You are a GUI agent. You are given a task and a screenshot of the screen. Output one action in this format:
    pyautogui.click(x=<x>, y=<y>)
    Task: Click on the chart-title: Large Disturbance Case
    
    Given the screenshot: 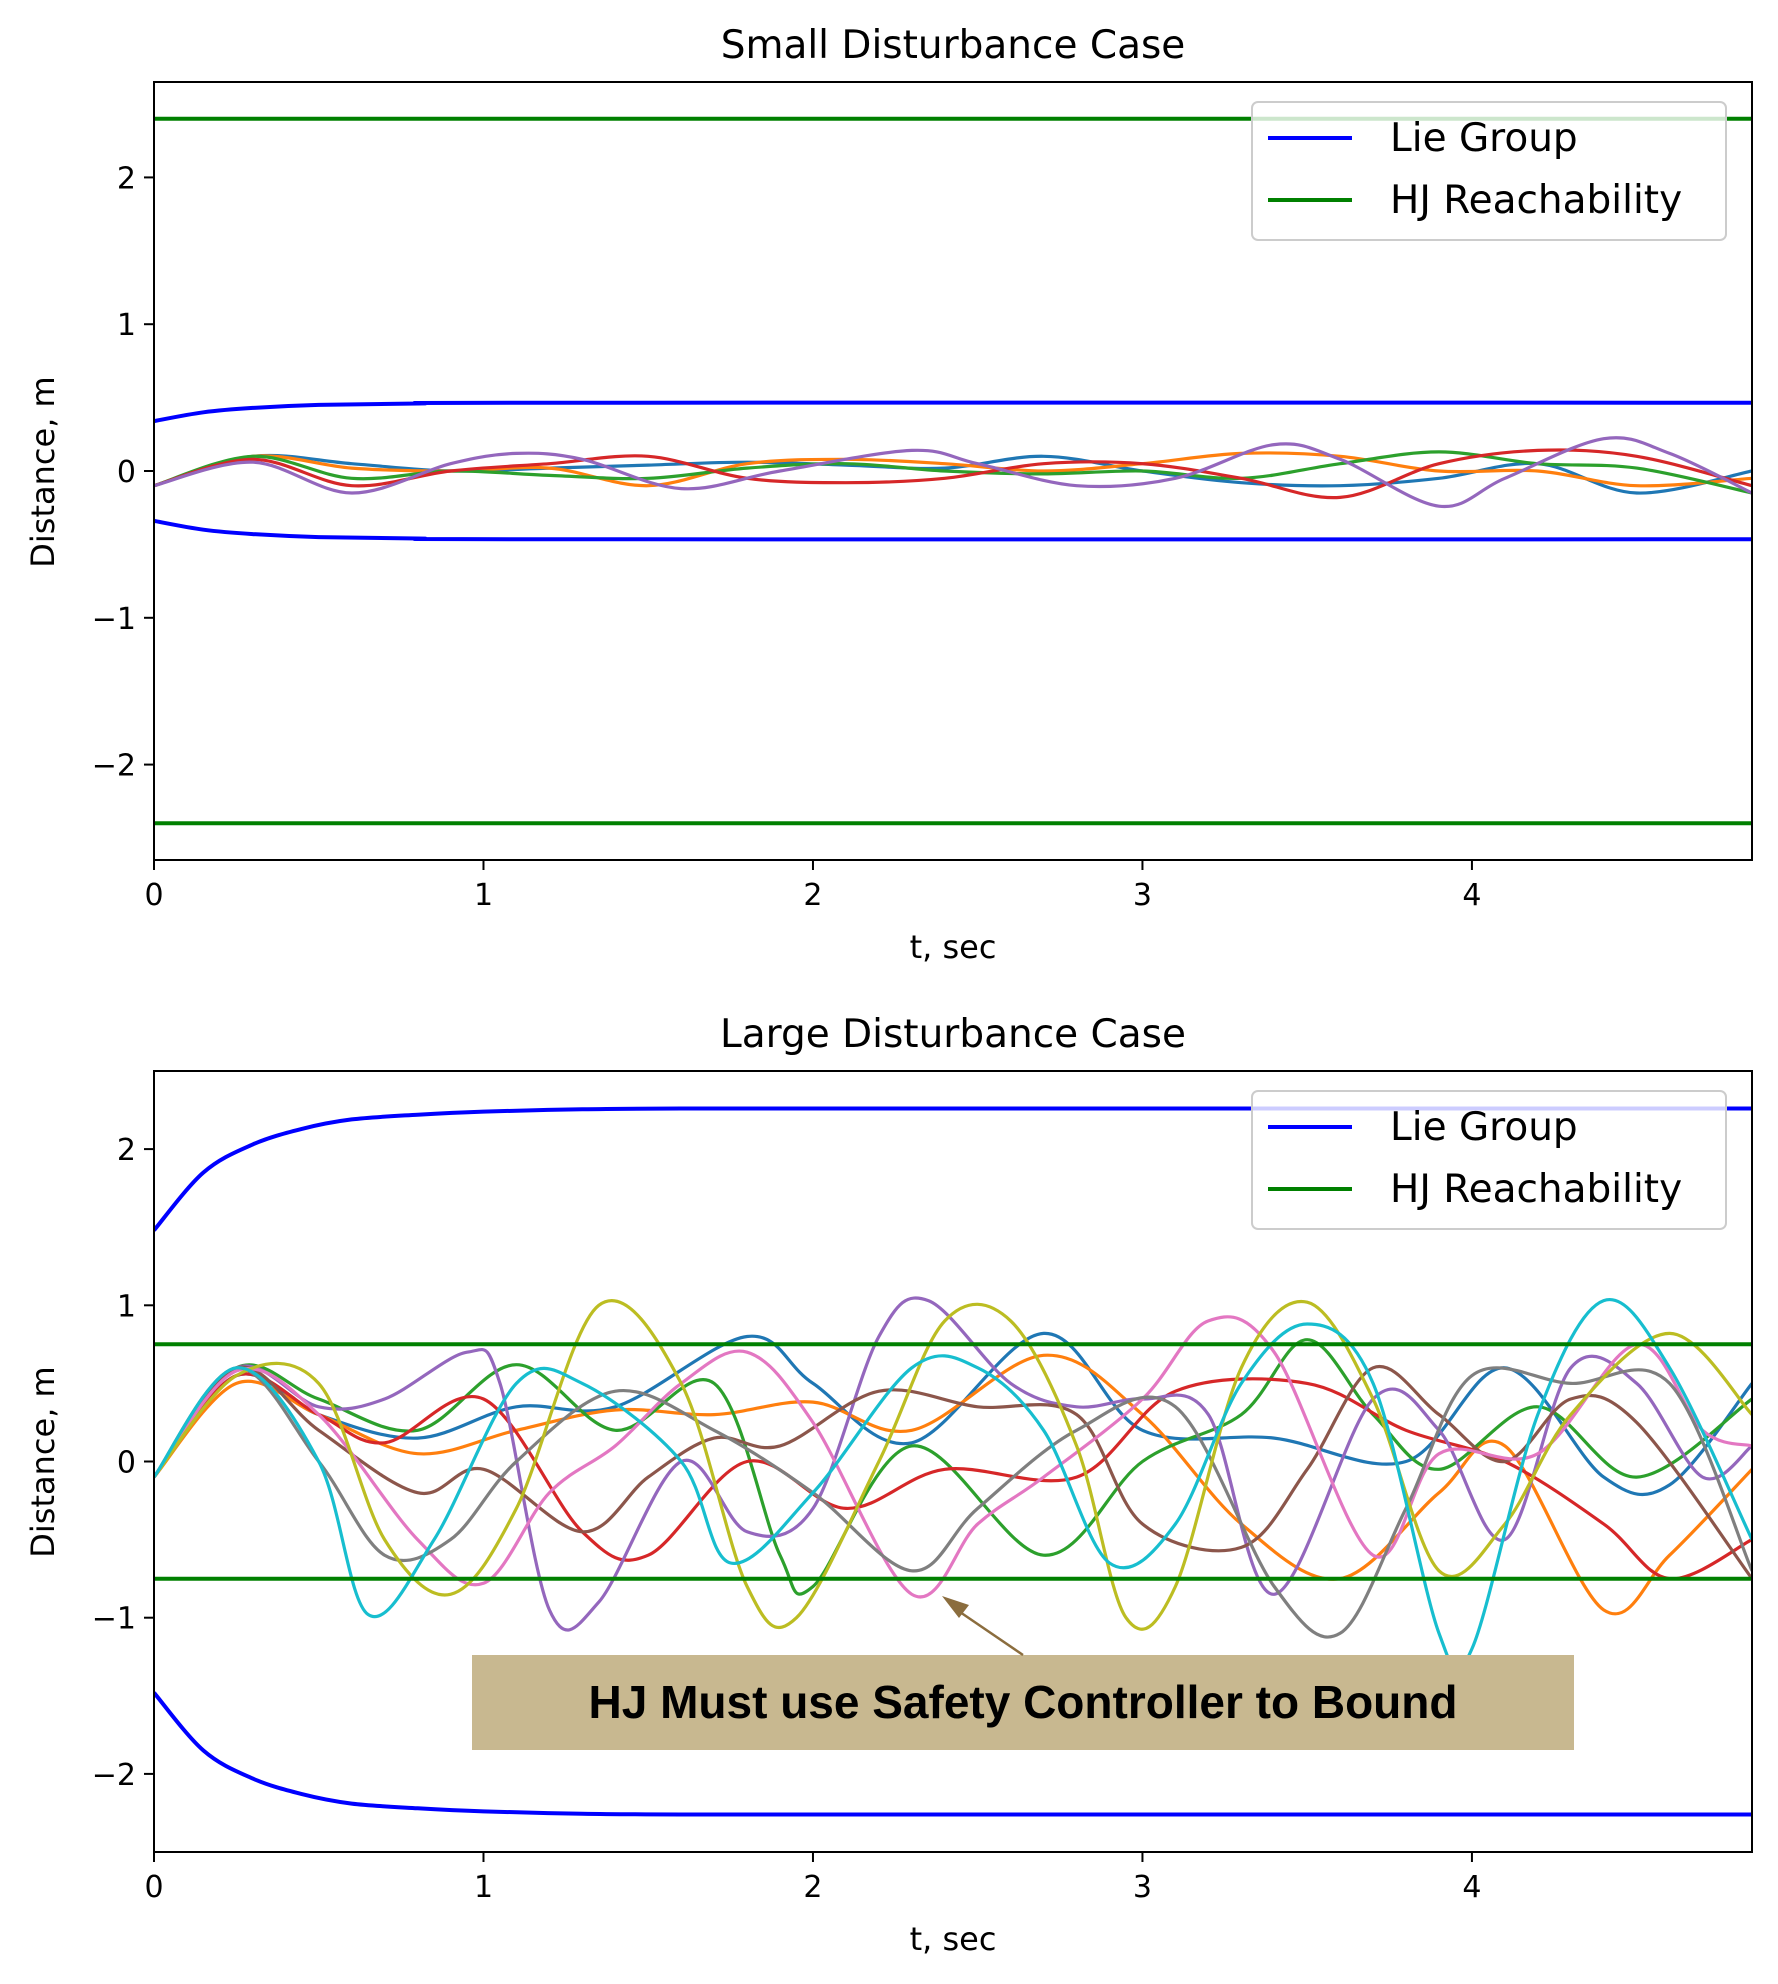 What is the action you would take?
    pyautogui.click(x=953, y=1034)
    